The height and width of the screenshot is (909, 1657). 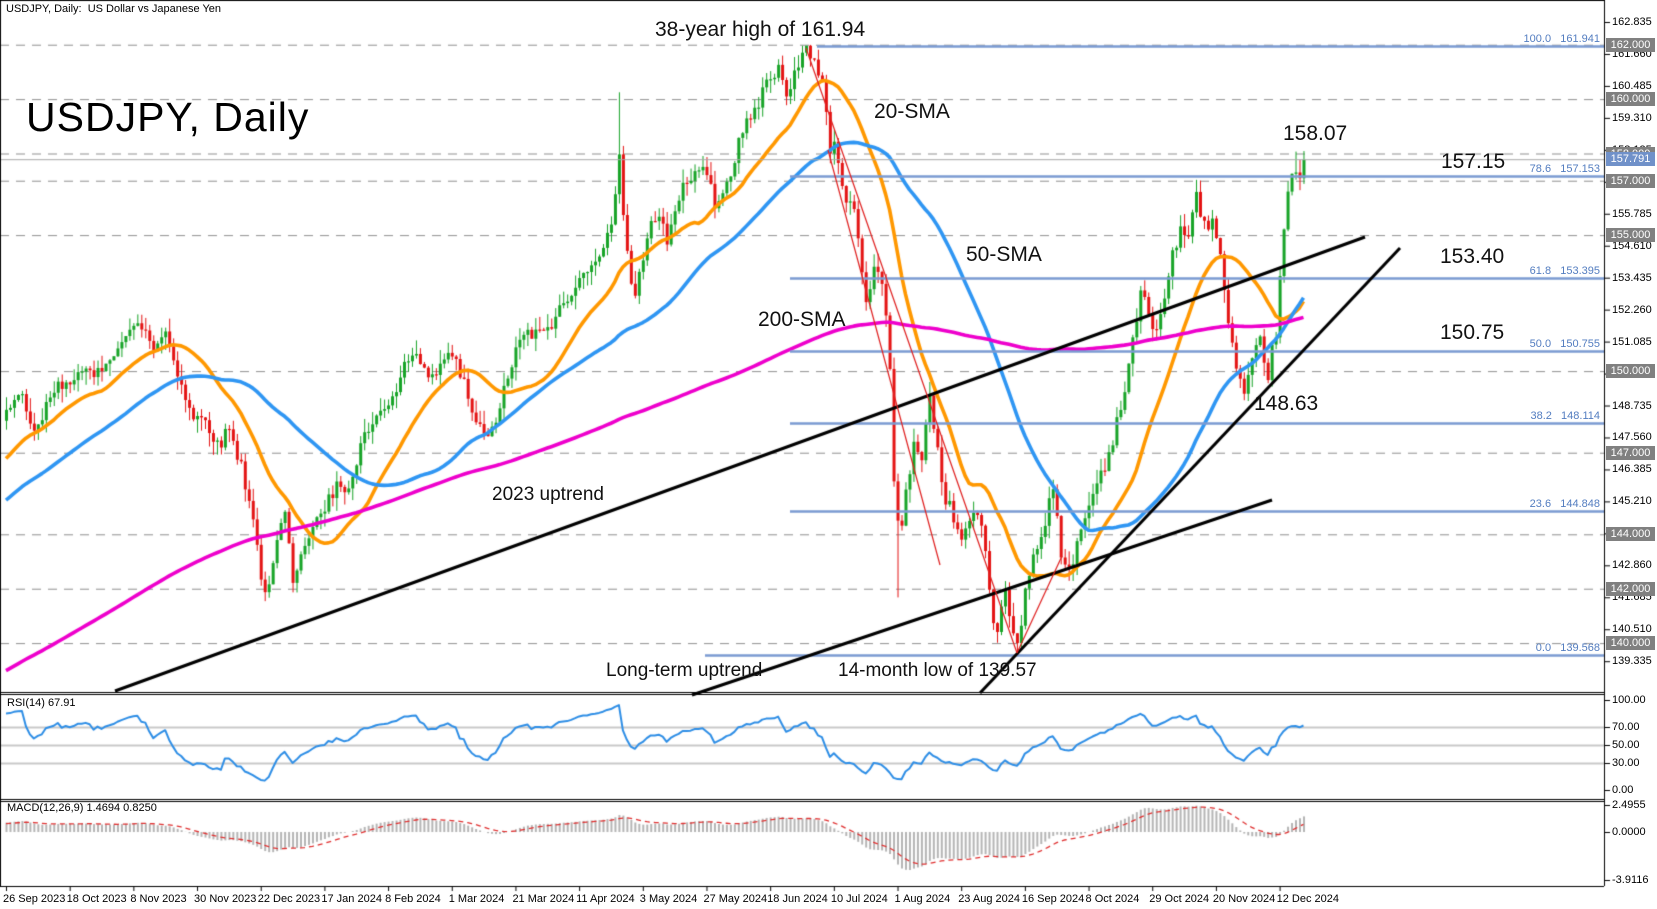 What do you see at coordinates (158, 899) in the screenshot?
I see `date-tick-label: 8 Nov 2023` at bounding box center [158, 899].